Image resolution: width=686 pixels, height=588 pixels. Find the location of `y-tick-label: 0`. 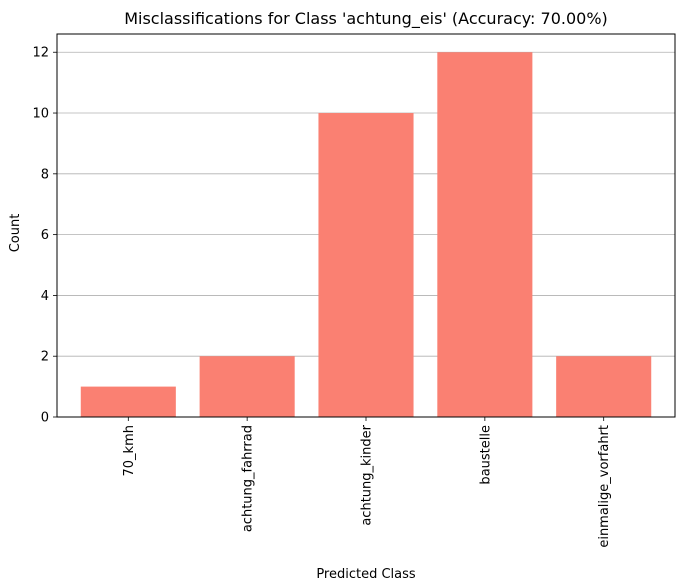

y-tick-label: 0 is located at coordinates (45, 418).